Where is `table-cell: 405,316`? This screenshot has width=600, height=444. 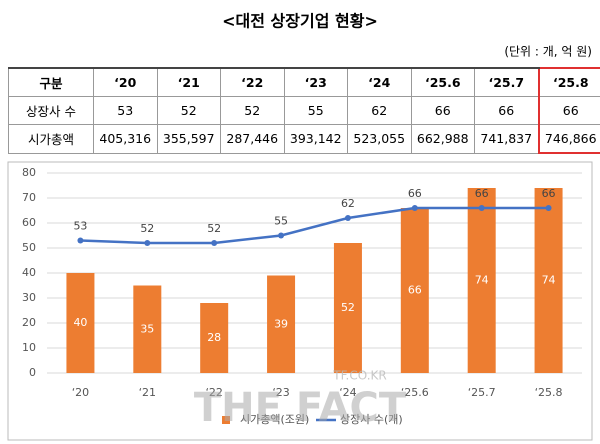
table-cell: 405,316 is located at coordinates (125, 139).